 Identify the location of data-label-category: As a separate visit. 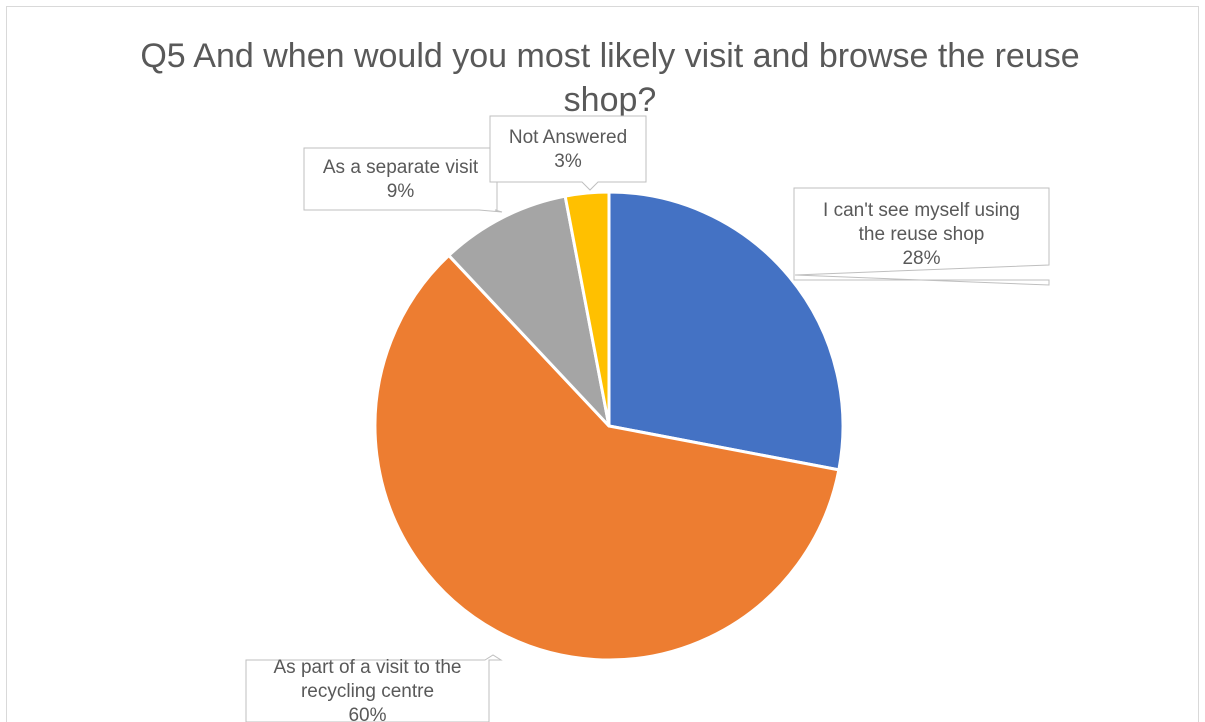
(401, 167).